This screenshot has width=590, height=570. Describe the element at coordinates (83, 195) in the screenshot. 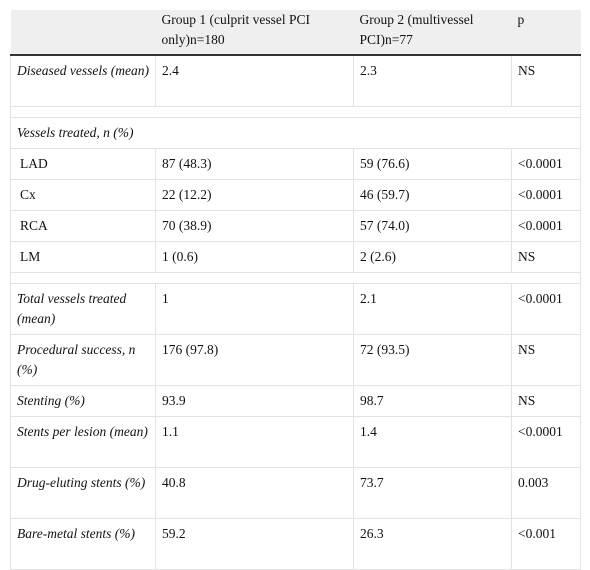

I see `label-cell: Cx` at that location.